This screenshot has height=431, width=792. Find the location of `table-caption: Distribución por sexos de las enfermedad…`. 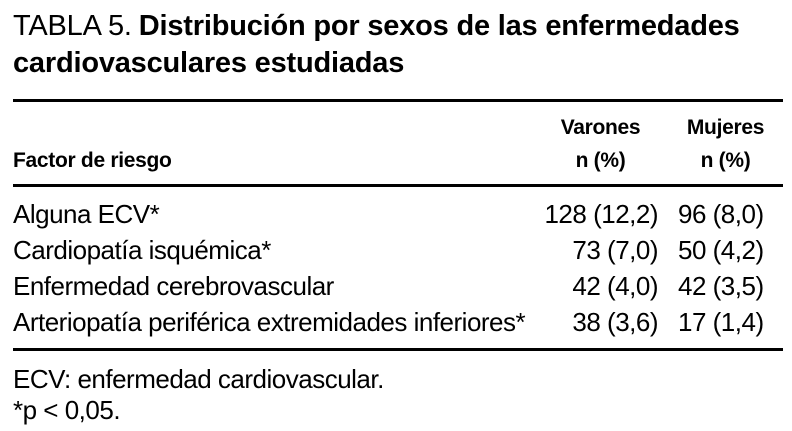

table-caption: Distribución por sexos de las enfermedad… is located at coordinates (376, 44).